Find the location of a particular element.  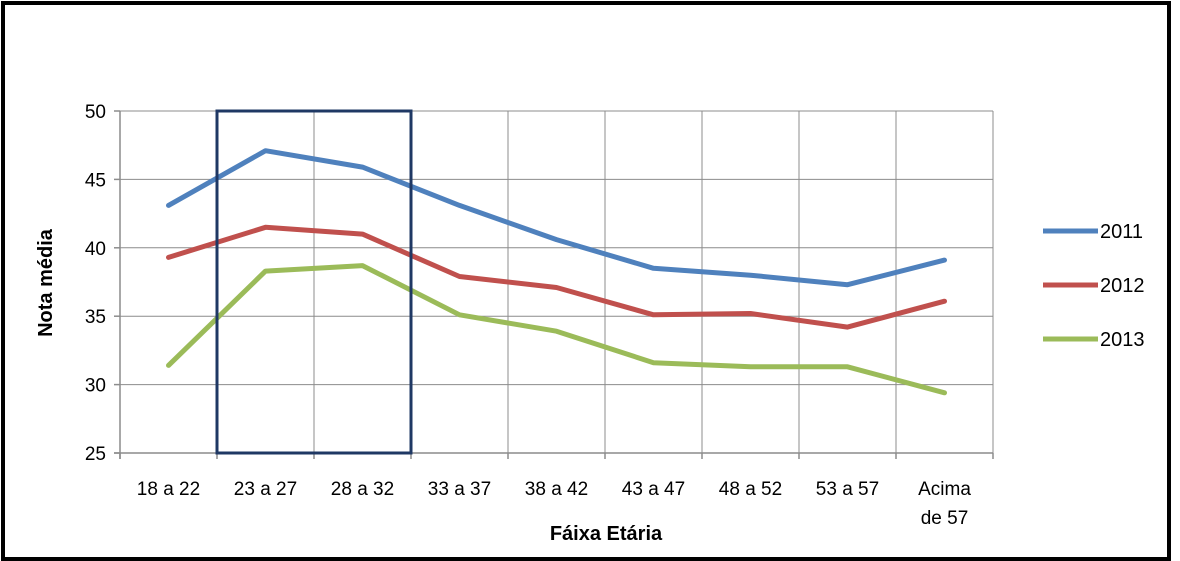

y-tick-label: 30 is located at coordinates (95, 386).